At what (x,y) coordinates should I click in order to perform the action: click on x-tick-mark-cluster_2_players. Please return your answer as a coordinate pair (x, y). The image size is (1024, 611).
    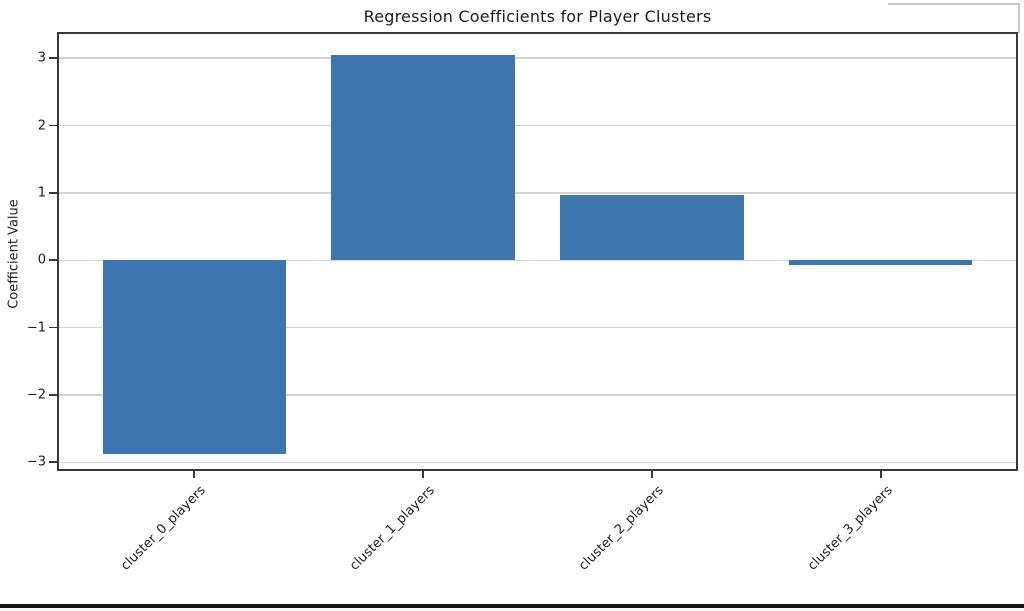
    Looking at the image, I should click on (652, 474).